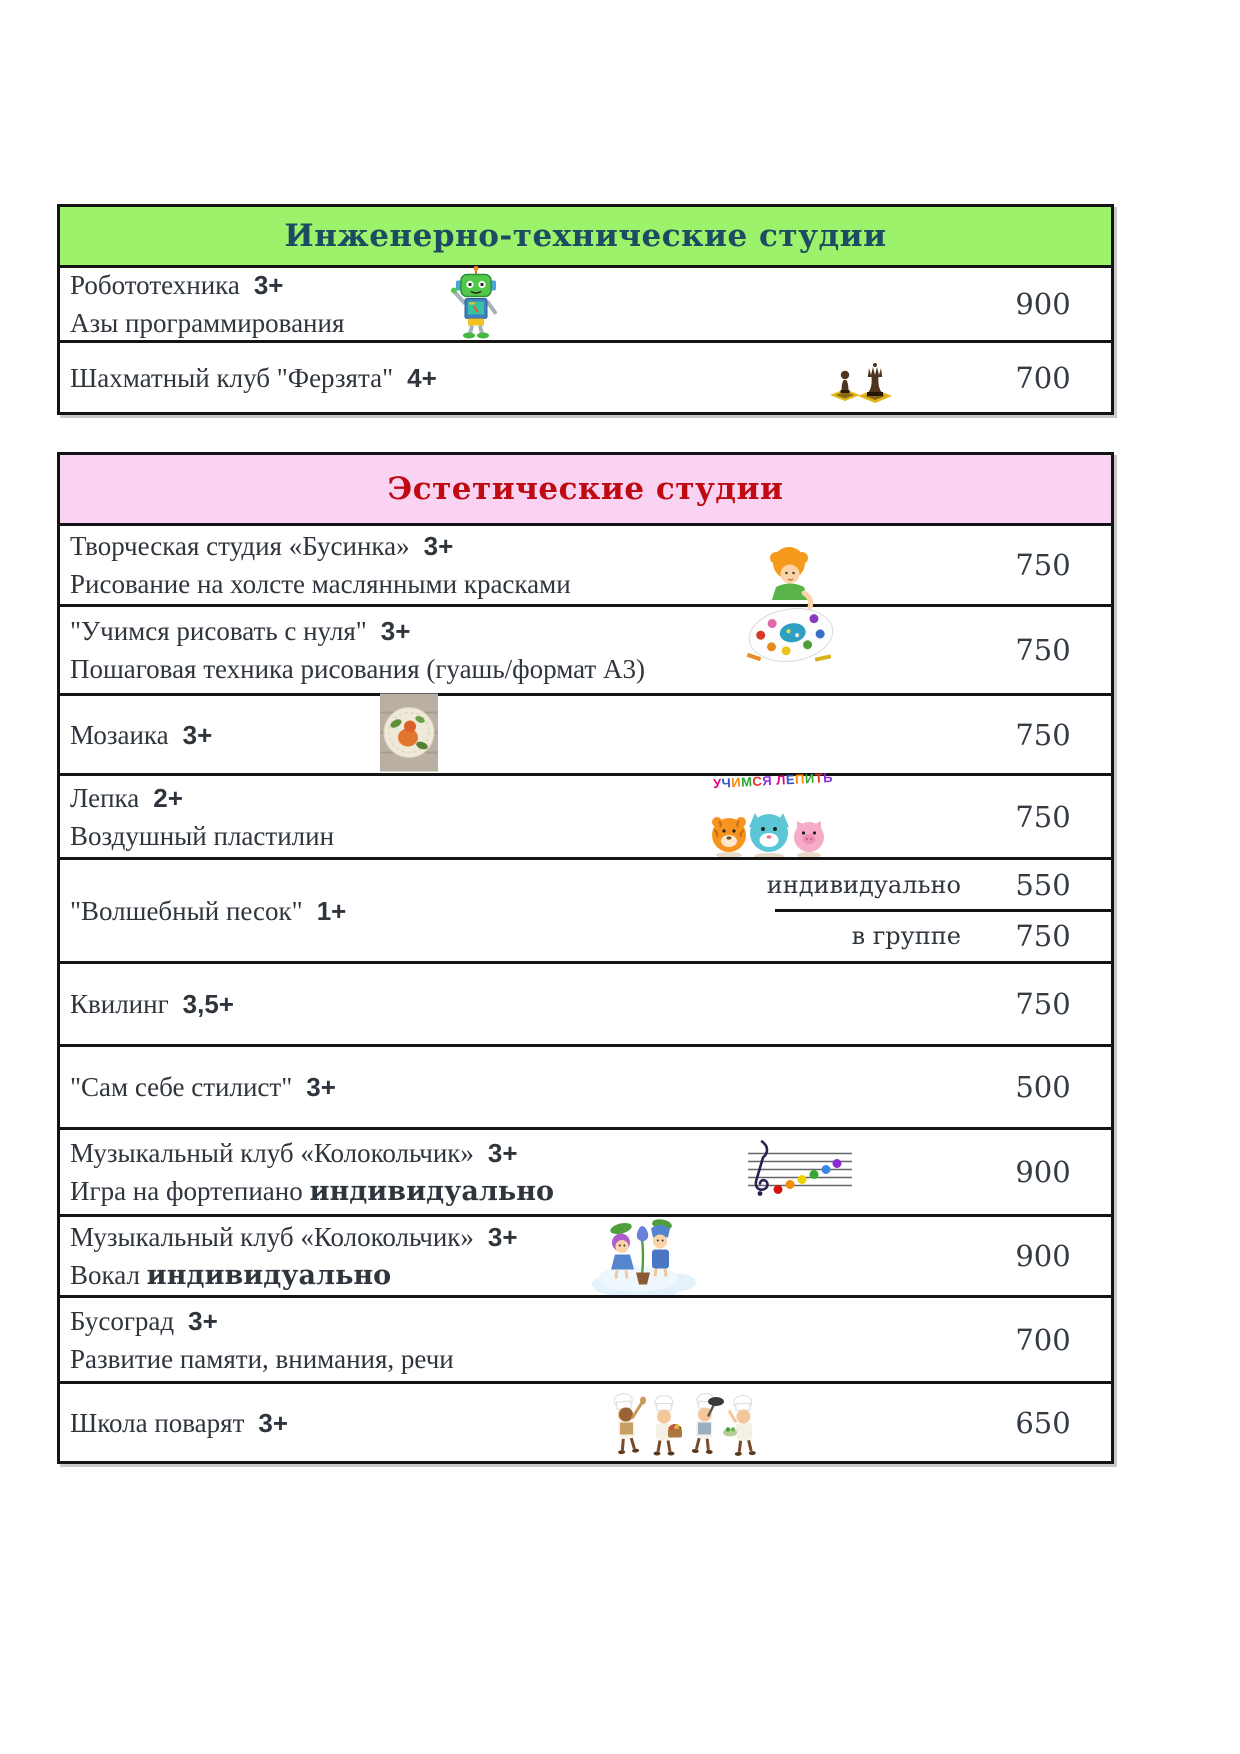 The height and width of the screenshot is (1754, 1240). What do you see at coordinates (863, 885) in the screenshot?
I see `option-label: индивидуально` at bounding box center [863, 885].